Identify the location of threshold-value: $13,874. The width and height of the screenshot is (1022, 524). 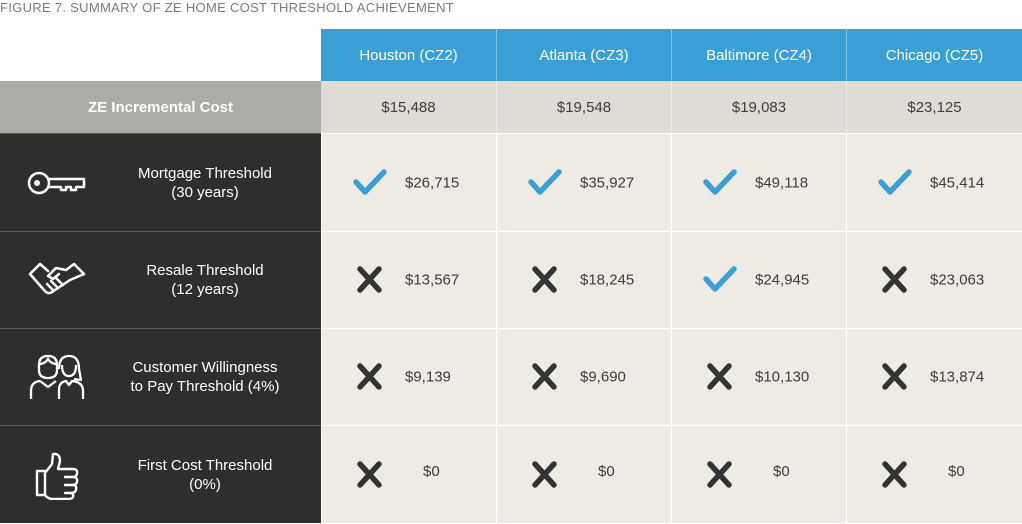
(957, 377).